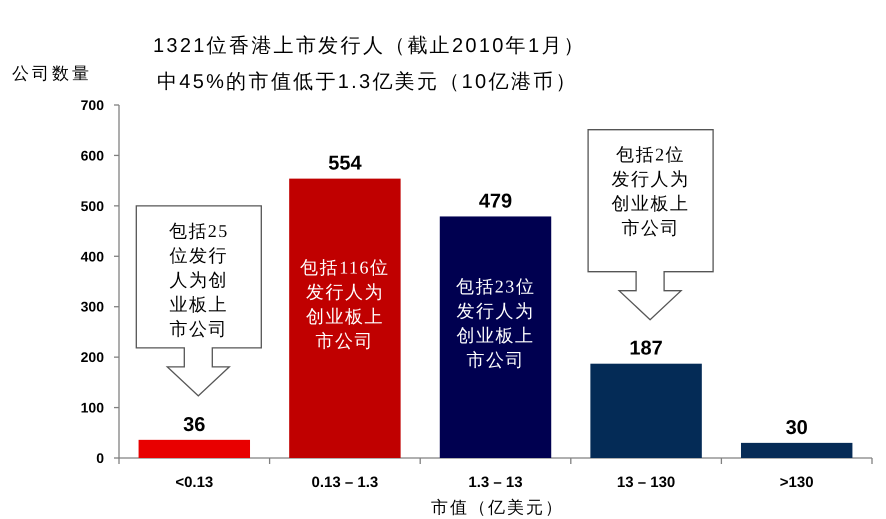 The height and width of the screenshot is (519, 886). Describe the element at coordinates (797, 427) in the screenshot. I see `data-label: 30` at that location.